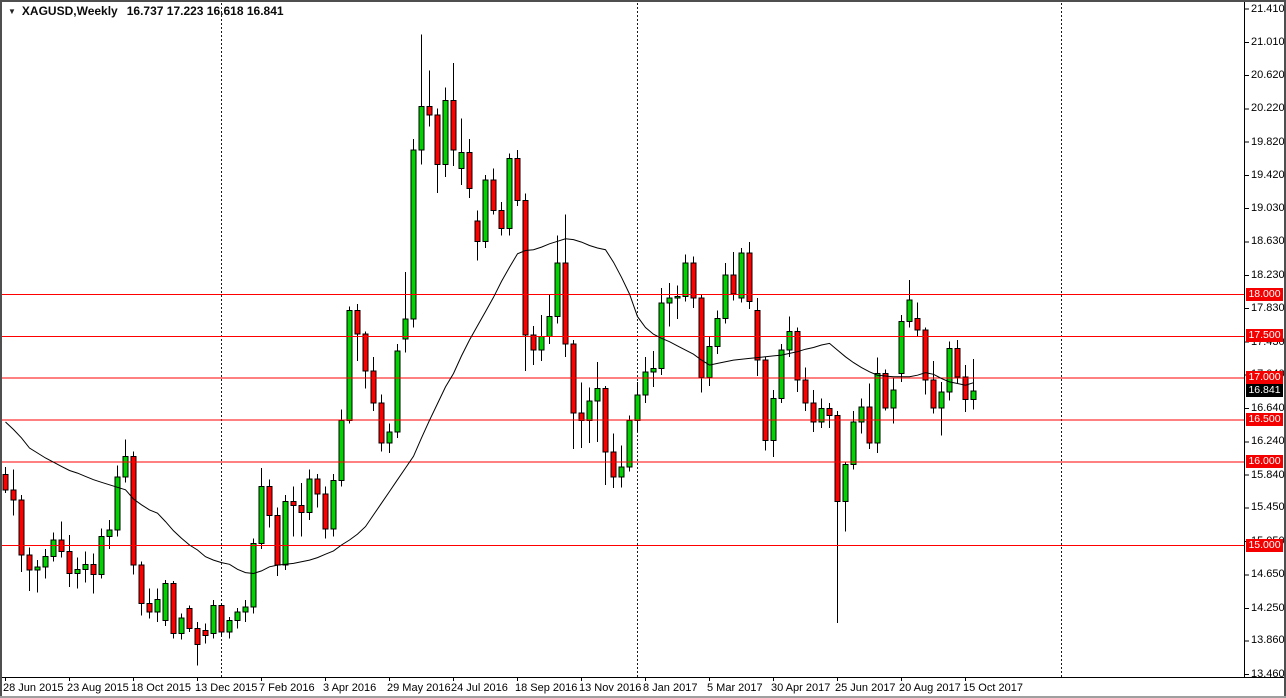 The height and width of the screenshot is (698, 1286). Describe the element at coordinates (1264, 378) in the screenshot. I see `price-level-badge: 17.000` at that location.